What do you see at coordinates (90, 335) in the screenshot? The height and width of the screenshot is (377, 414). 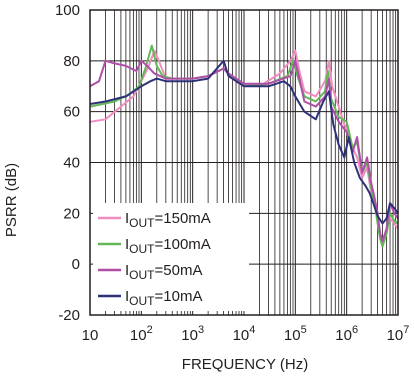 I see `x-tick-label: 10` at bounding box center [90, 335].